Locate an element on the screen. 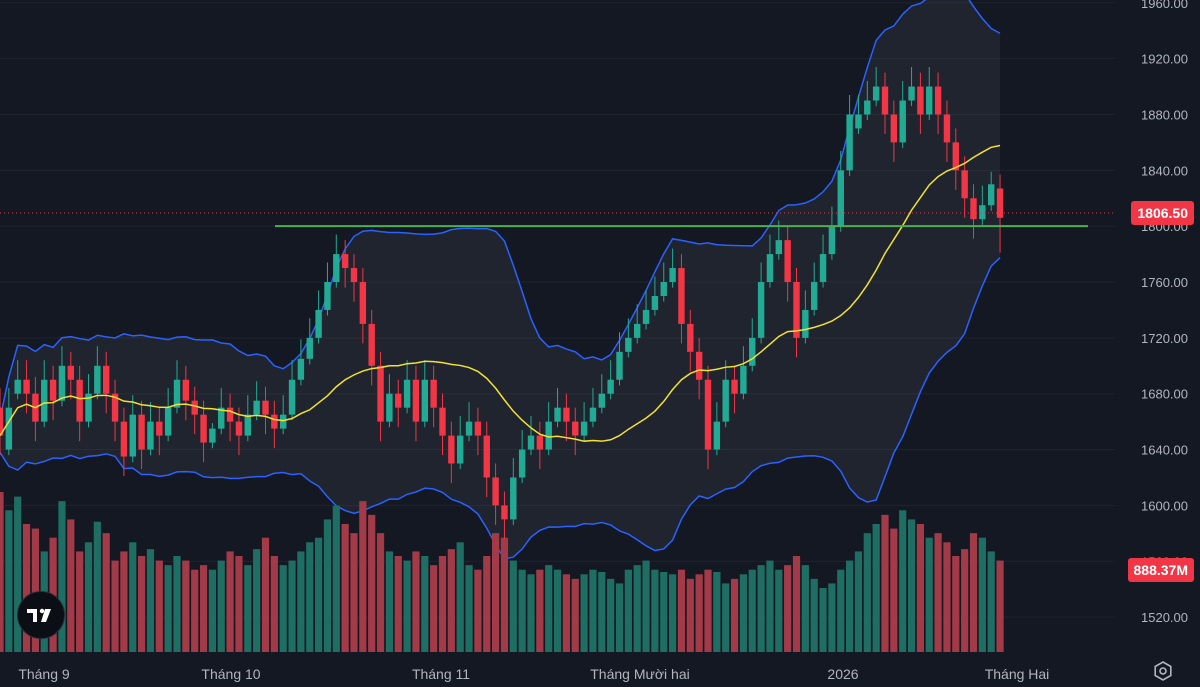 This screenshot has height=687, width=1200. tradingview-logo is located at coordinates (41, 615).